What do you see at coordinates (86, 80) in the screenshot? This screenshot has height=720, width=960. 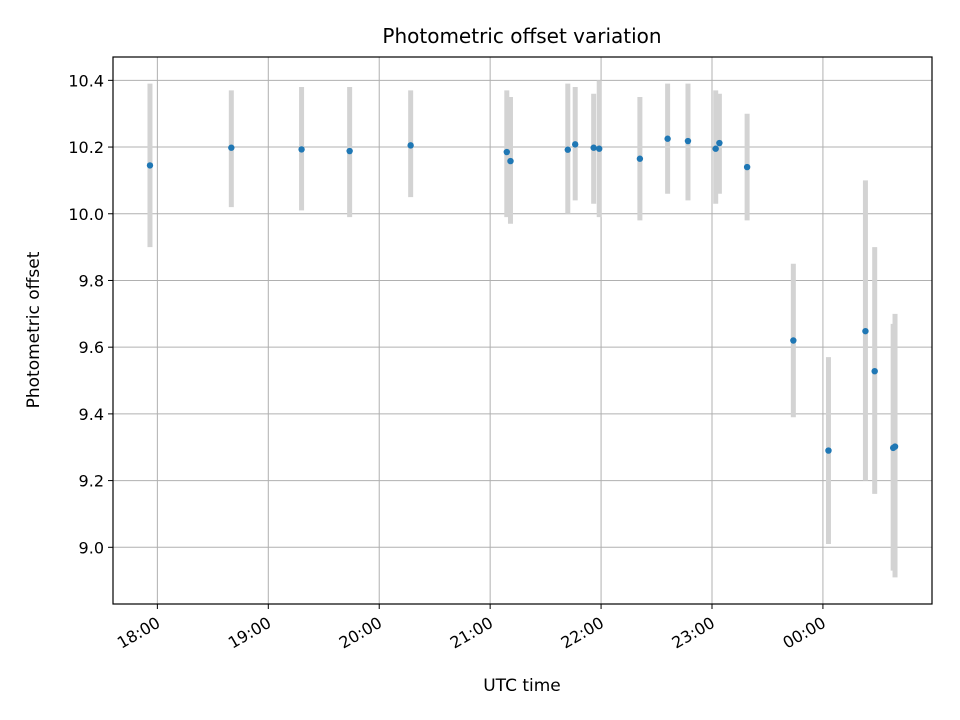 I see `y-tick-label: 10.4` at bounding box center [86, 80].